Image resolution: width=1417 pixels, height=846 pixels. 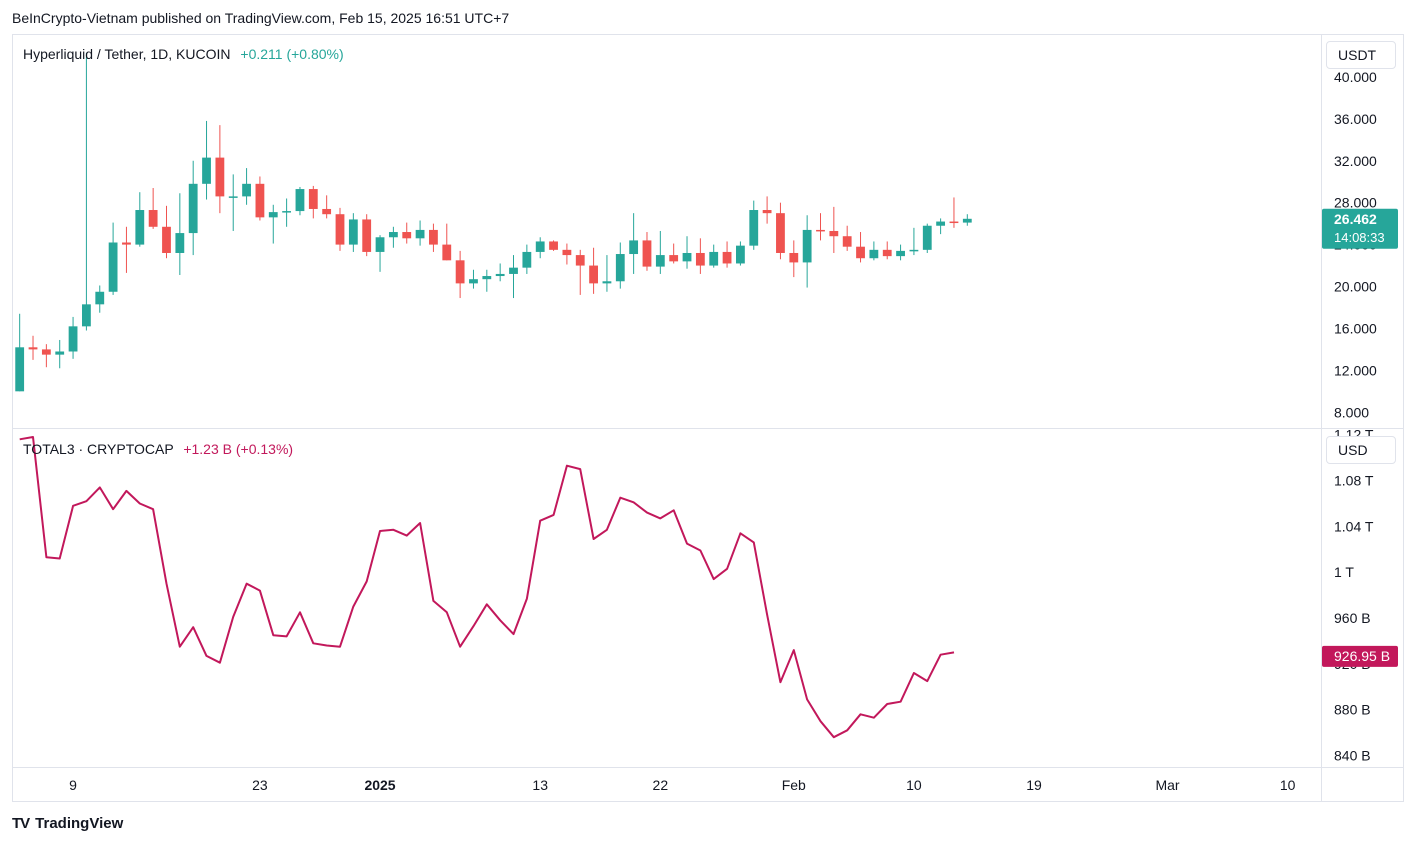 I want to click on x-tick-label: 22, so click(x=661, y=785).